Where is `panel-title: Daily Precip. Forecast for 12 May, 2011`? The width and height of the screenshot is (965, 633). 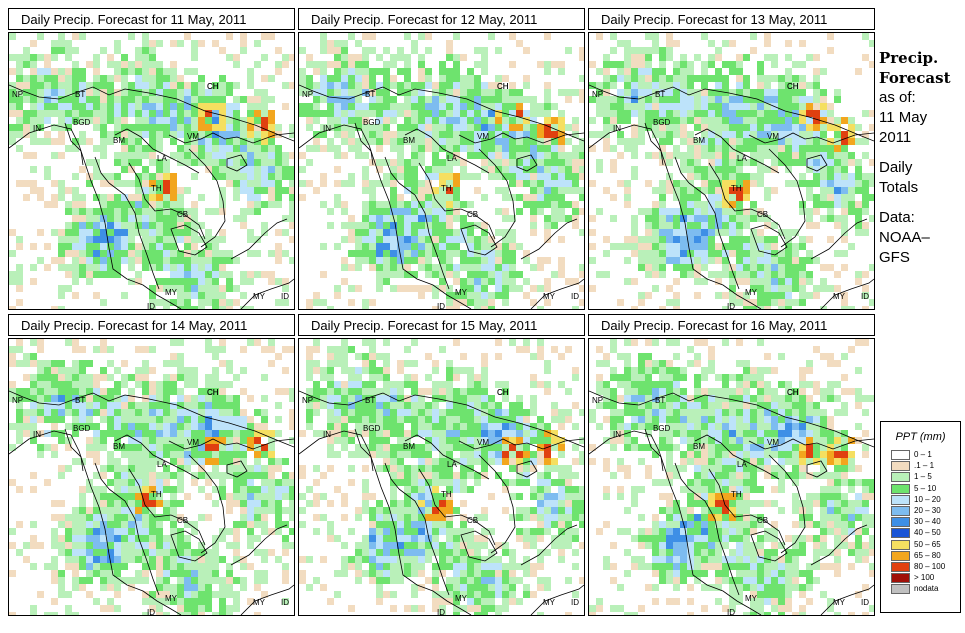
panel-title: Daily Precip. Forecast for 12 May, 2011 is located at coordinates (441, 19).